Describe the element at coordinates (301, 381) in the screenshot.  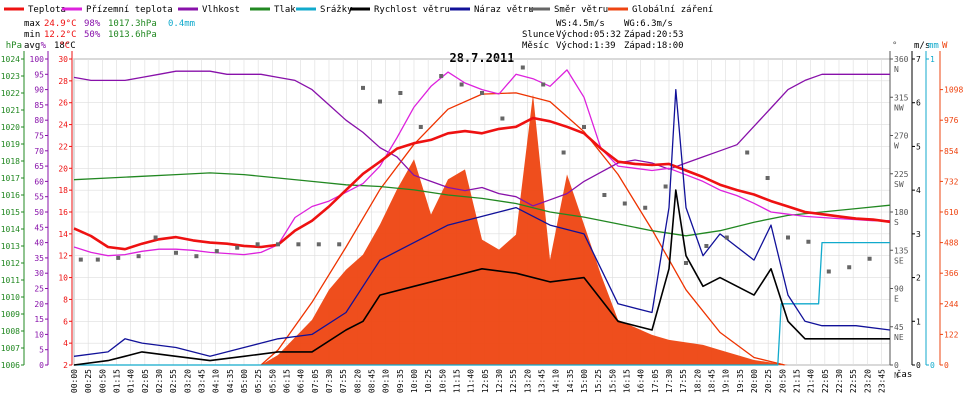
I see `x-tick-label: 06:40` at that location.